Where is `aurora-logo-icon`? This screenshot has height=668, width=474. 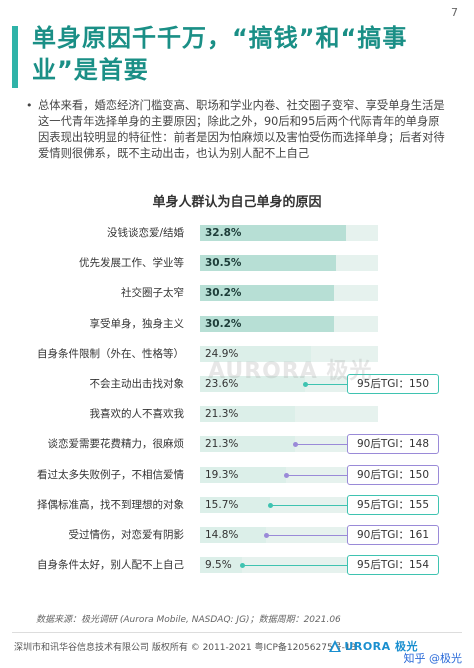 aurora-logo-icon is located at coordinates (335, 646).